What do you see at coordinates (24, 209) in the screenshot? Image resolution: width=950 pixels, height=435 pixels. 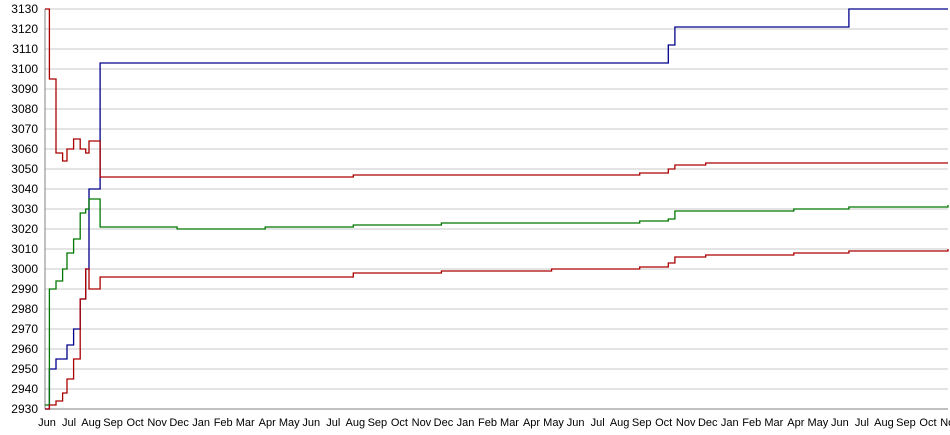 I see `y-tick-label: 3030` at bounding box center [24, 209].